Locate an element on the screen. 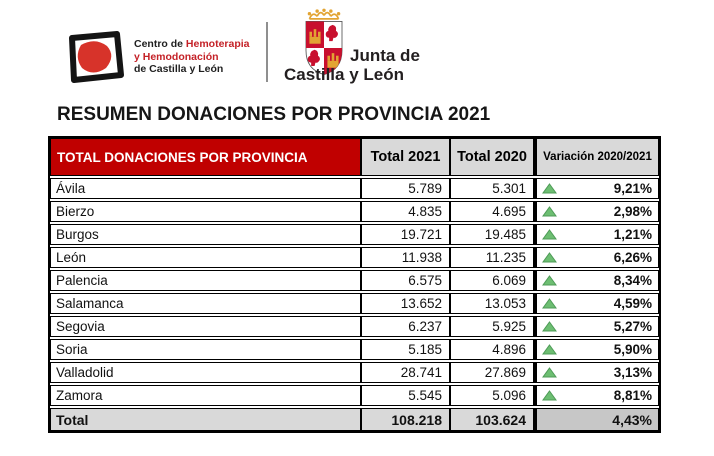  variation-cell: 6,26% is located at coordinates (596, 257).